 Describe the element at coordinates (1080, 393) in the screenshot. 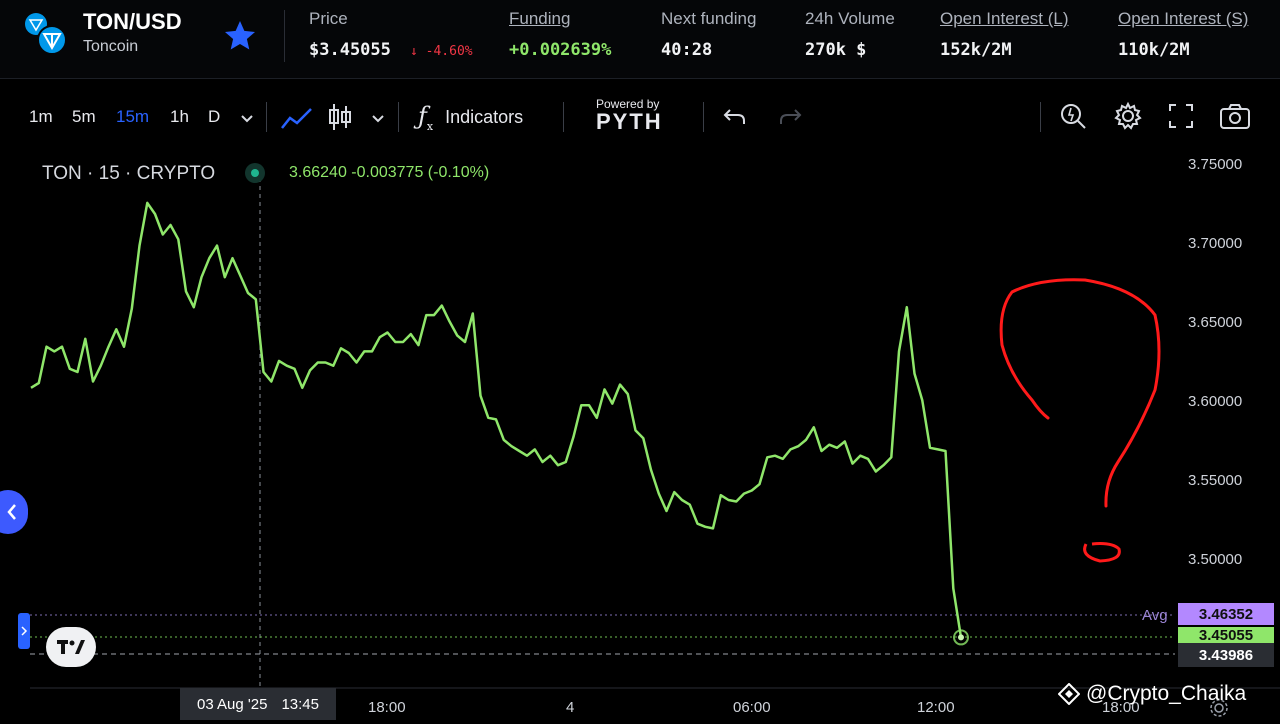

I see `question-mark-annotation` at that location.